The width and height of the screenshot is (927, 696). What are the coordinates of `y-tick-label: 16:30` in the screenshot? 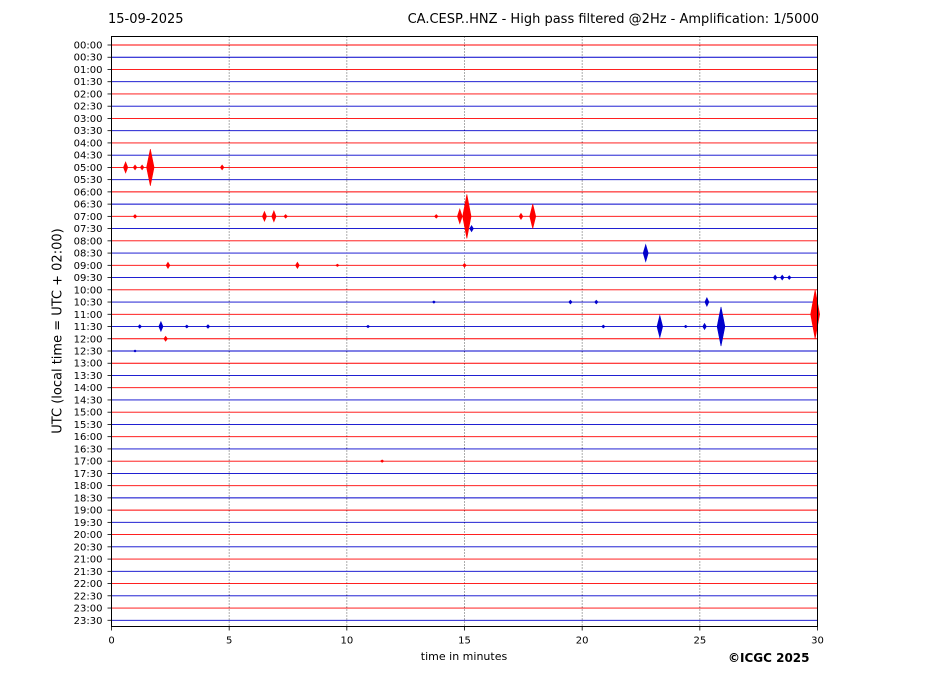 It's located at (88, 449).